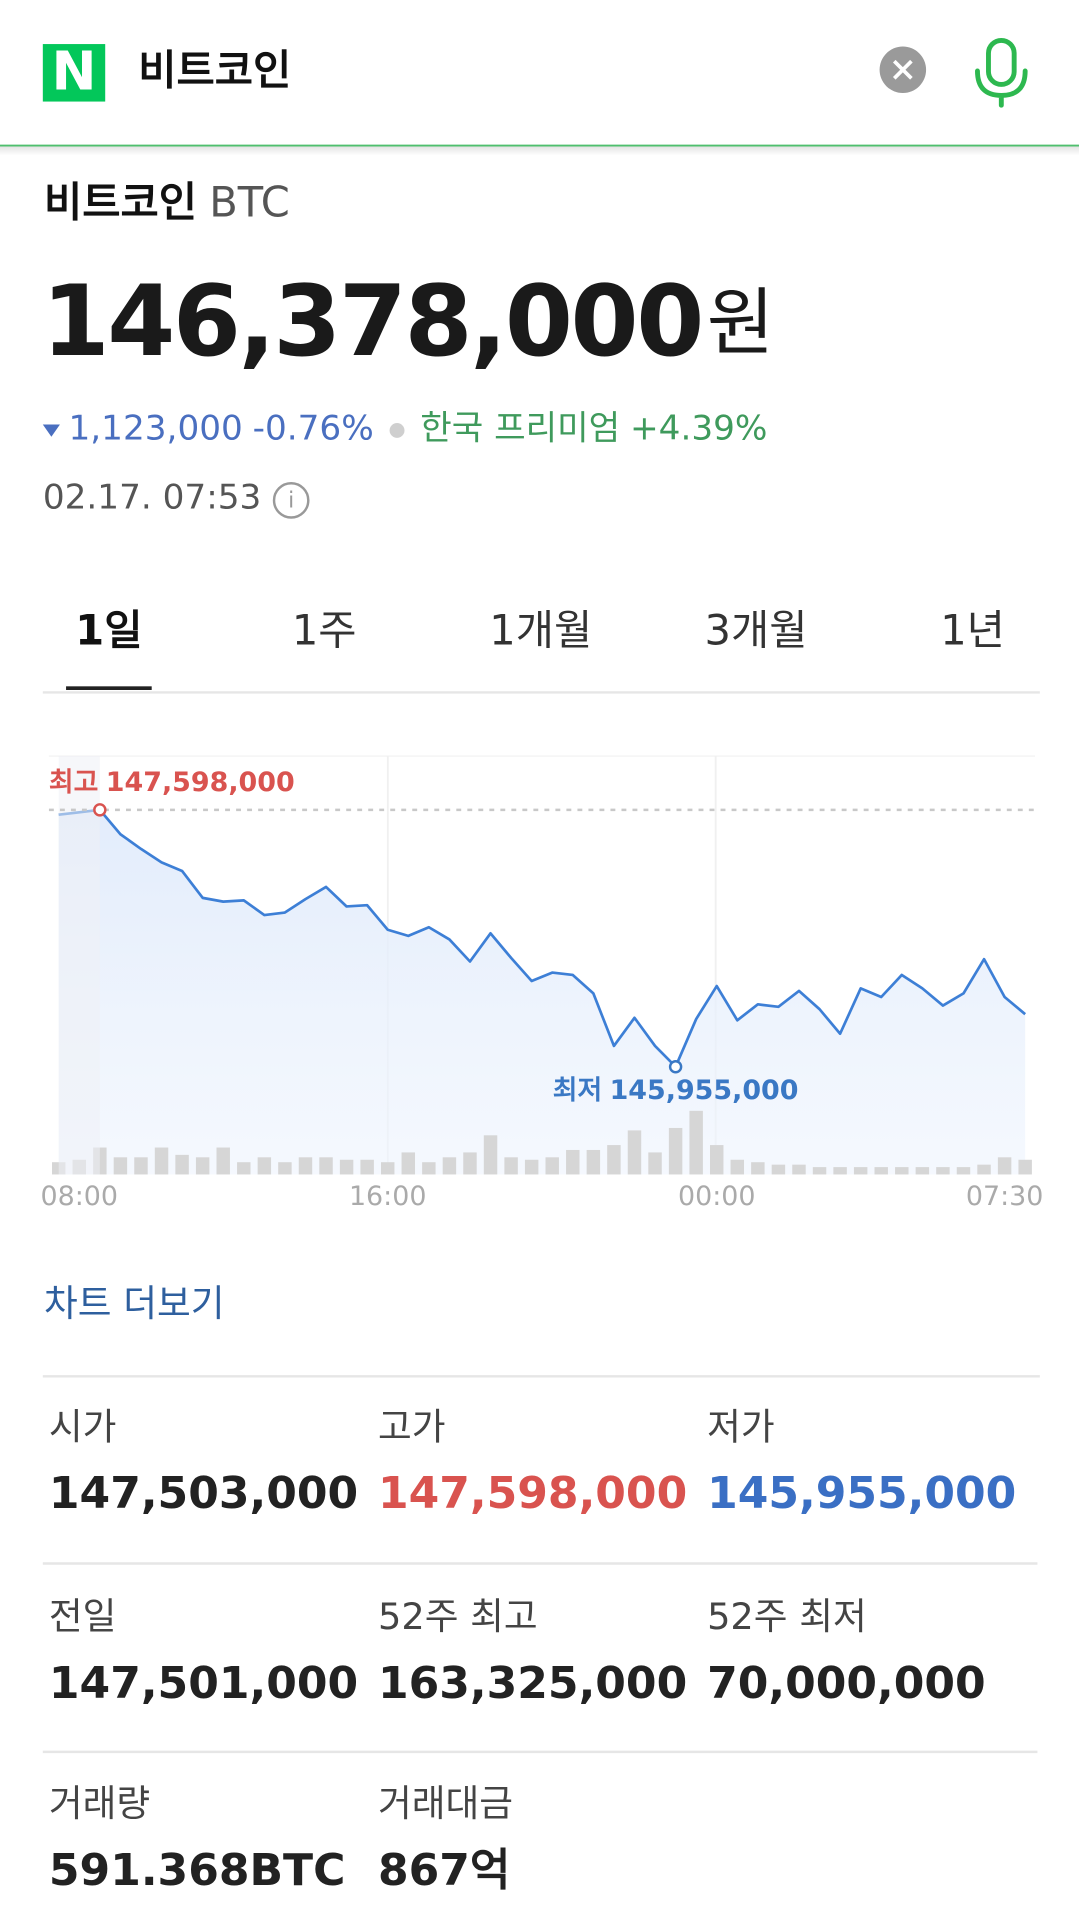 This screenshot has width=1079, height=1919. I want to click on tab: 1년, so click(972, 630).